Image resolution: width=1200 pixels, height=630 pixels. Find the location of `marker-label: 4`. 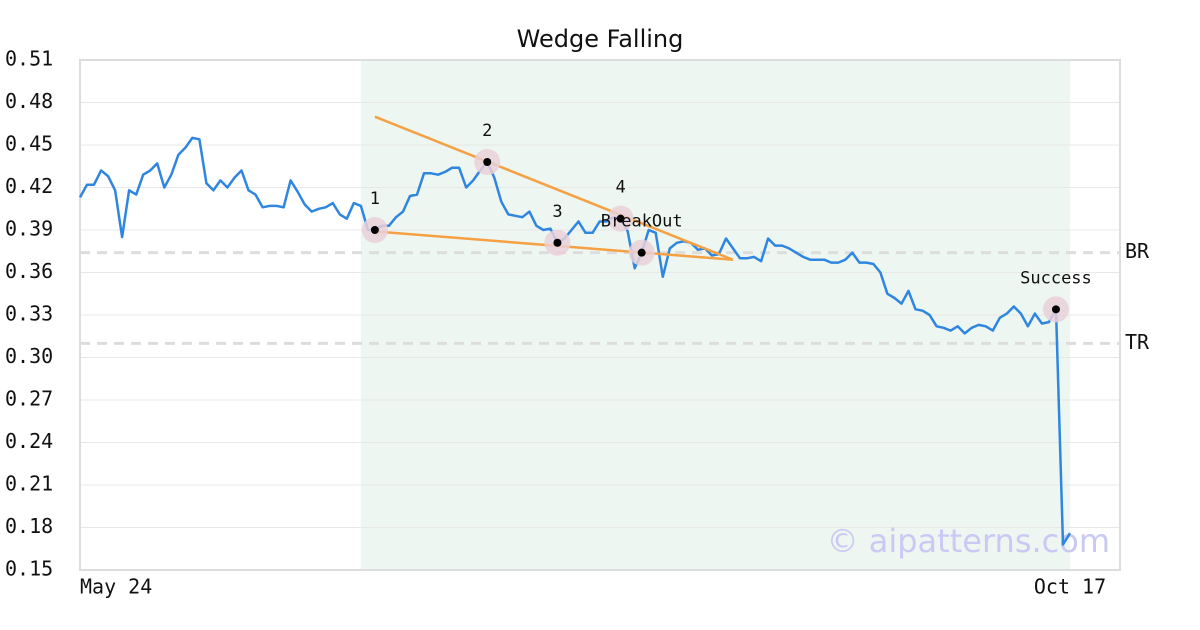

marker-label: 4 is located at coordinates (621, 188).